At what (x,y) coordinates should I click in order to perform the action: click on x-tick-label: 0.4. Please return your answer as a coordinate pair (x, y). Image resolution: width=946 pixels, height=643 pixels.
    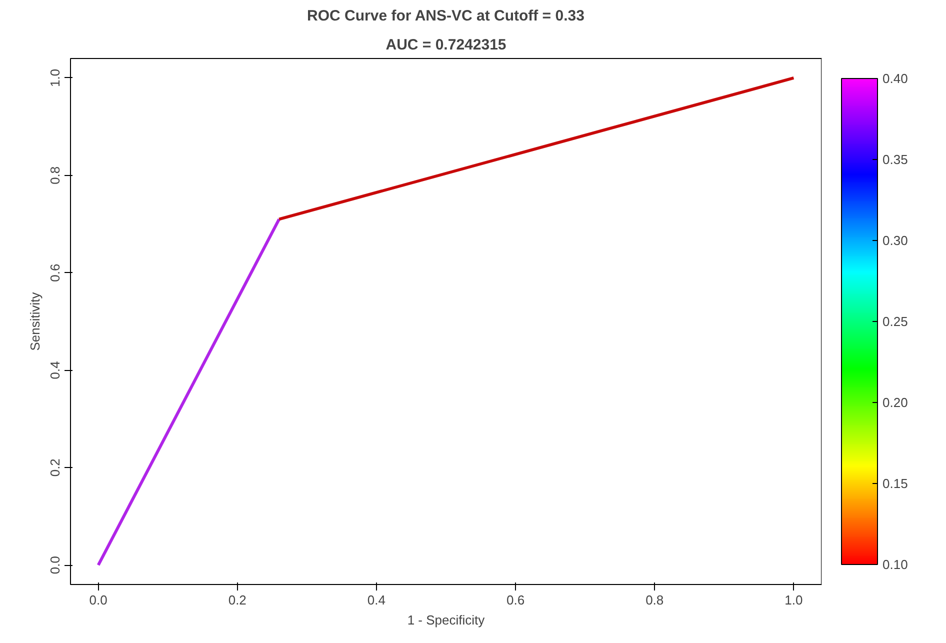
    Looking at the image, I should click on (376, 600).